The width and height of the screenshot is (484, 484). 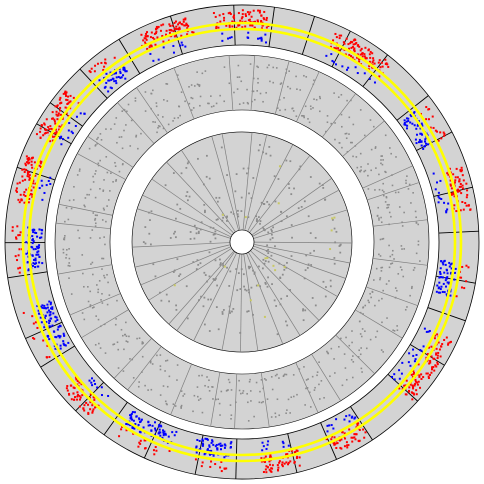 What do you see at coordinates (295, 272) in the screenshot?
I see `inner-sector-boundary` at bounding box center [295, 272].